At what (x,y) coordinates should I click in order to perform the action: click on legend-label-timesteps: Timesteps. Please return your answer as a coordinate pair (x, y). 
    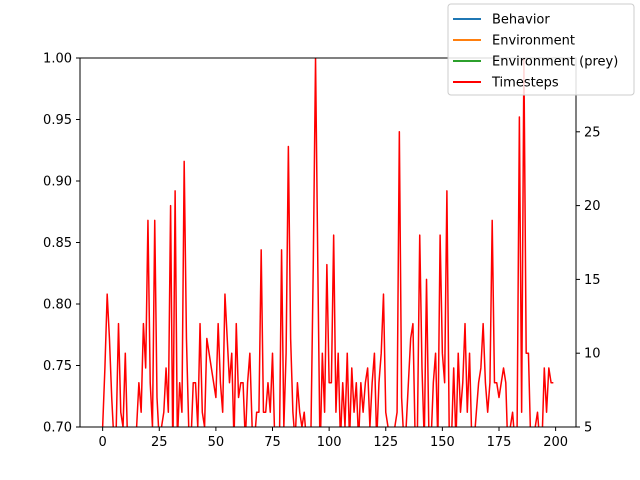
    Looking at the image, I should click on (525, 83).